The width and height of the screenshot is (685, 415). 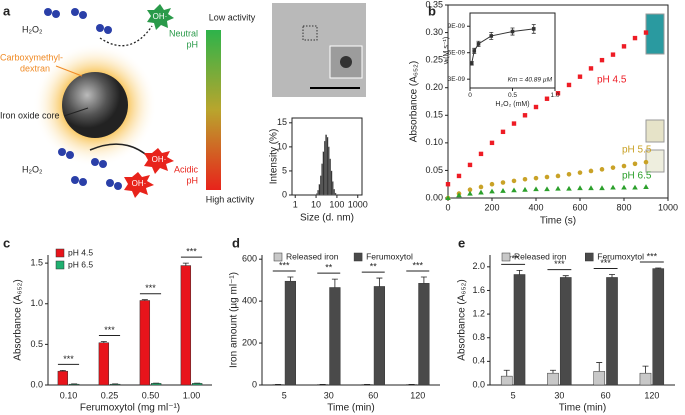 I want to click on y-tick-label: 0.8, so click(x=478, y=337).